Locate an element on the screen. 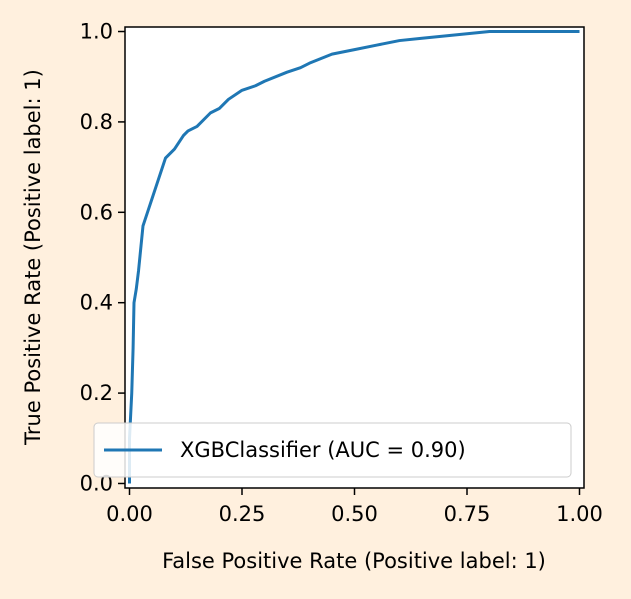  legend: XGBClassifier (AUC = 0.90) is located at coordinates (332, 450).